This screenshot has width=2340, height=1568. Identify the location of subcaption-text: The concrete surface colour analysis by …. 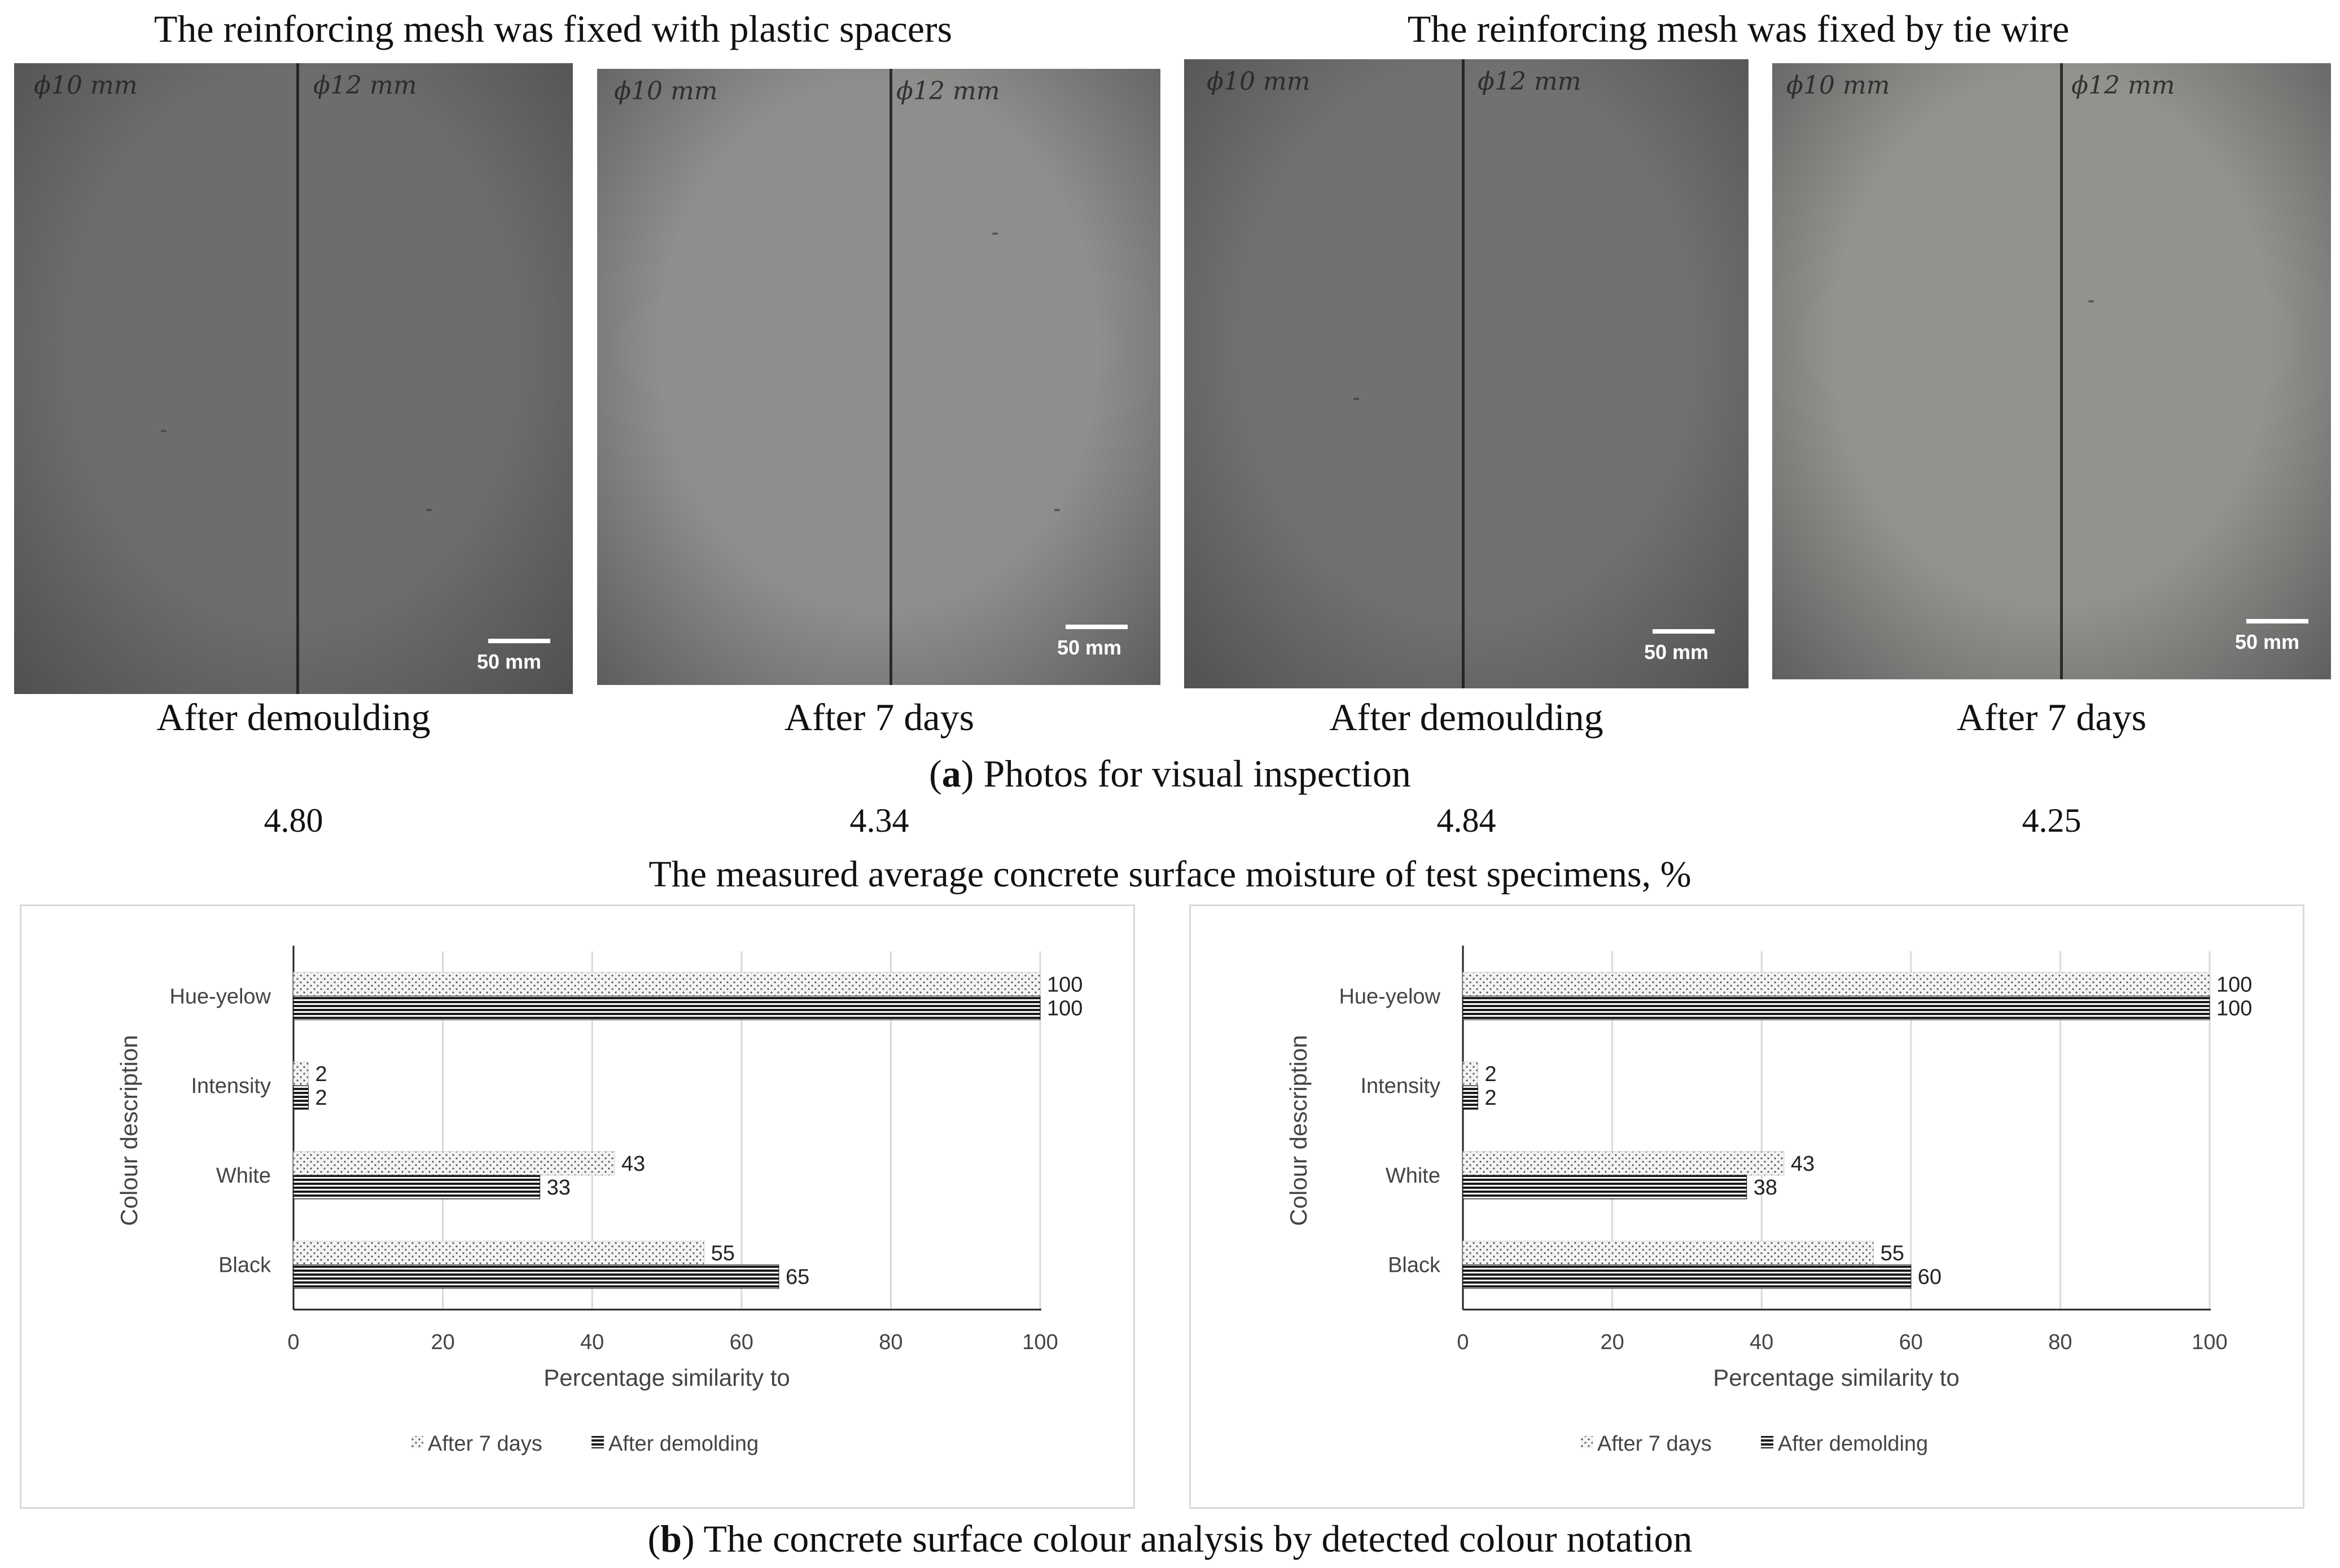
(1193, 1539).